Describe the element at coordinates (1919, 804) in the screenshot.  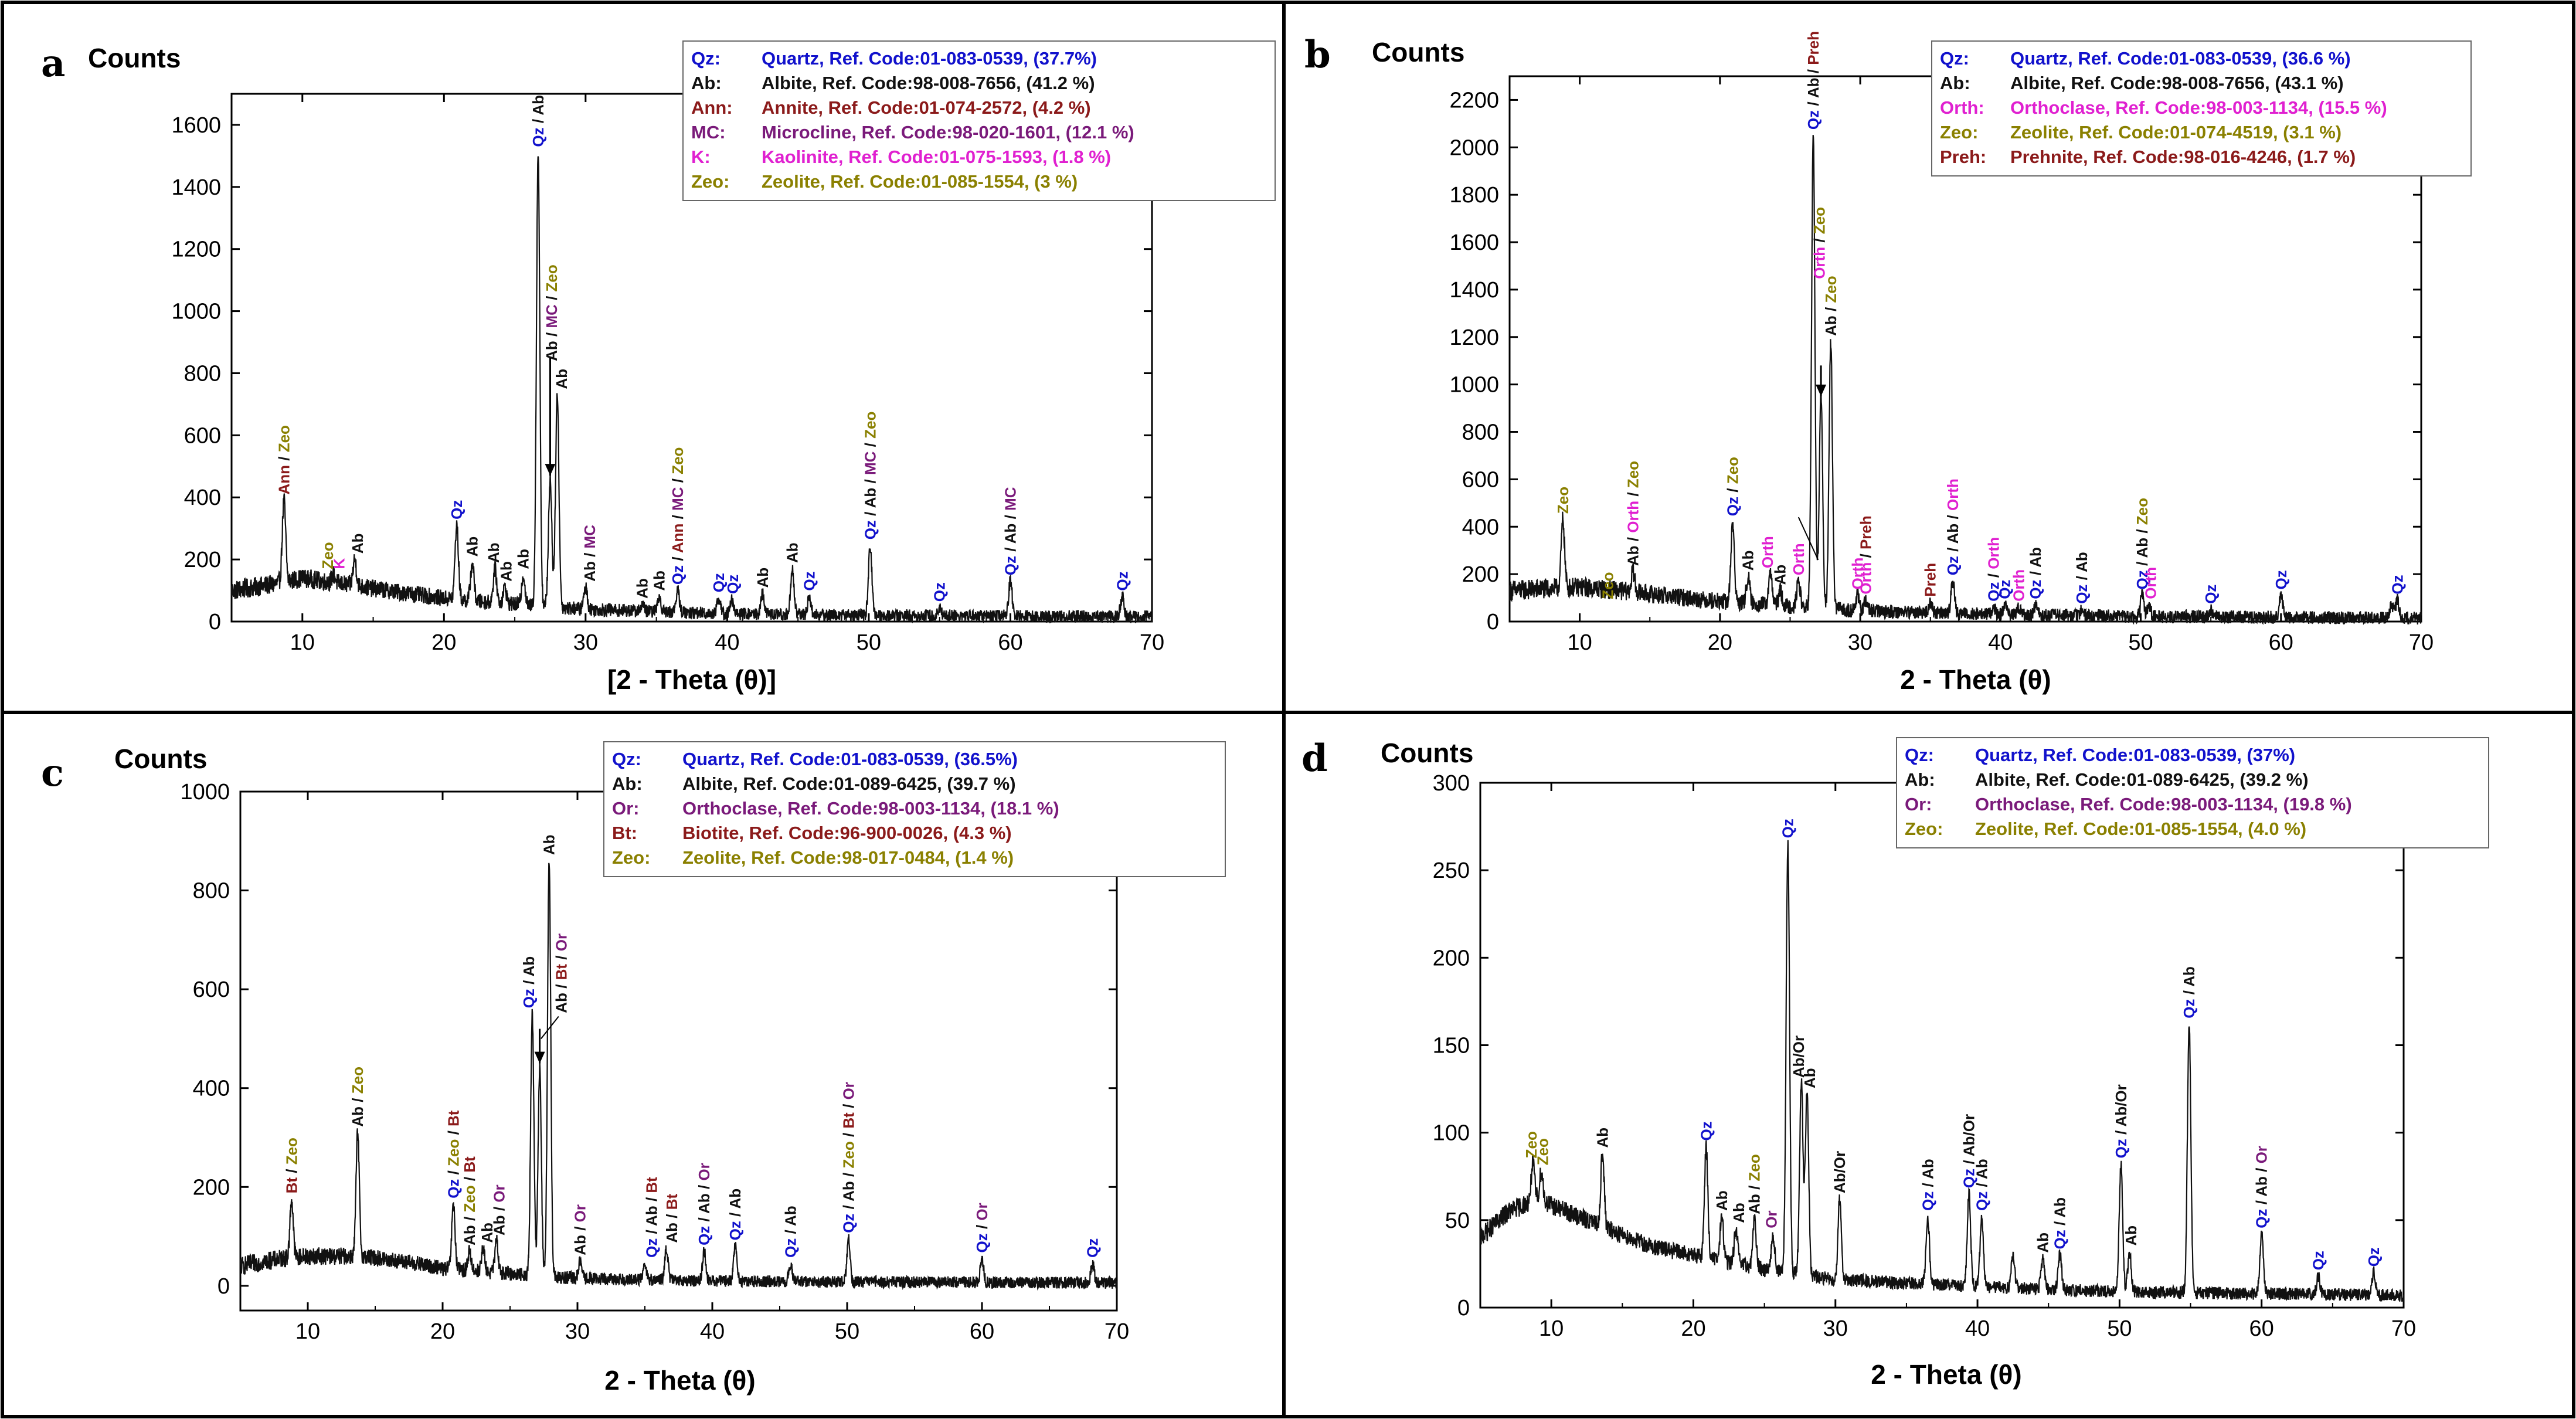
I see `legend-code: Or:` at that location.